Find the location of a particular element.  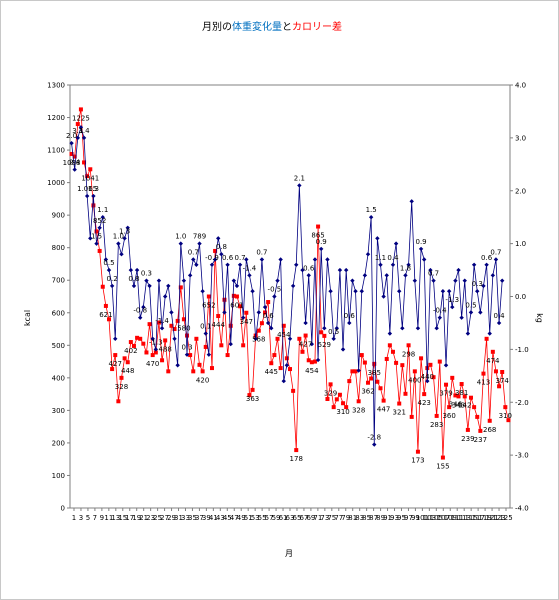

kcal-data-label: 427 is located at coordinates (115, 364).